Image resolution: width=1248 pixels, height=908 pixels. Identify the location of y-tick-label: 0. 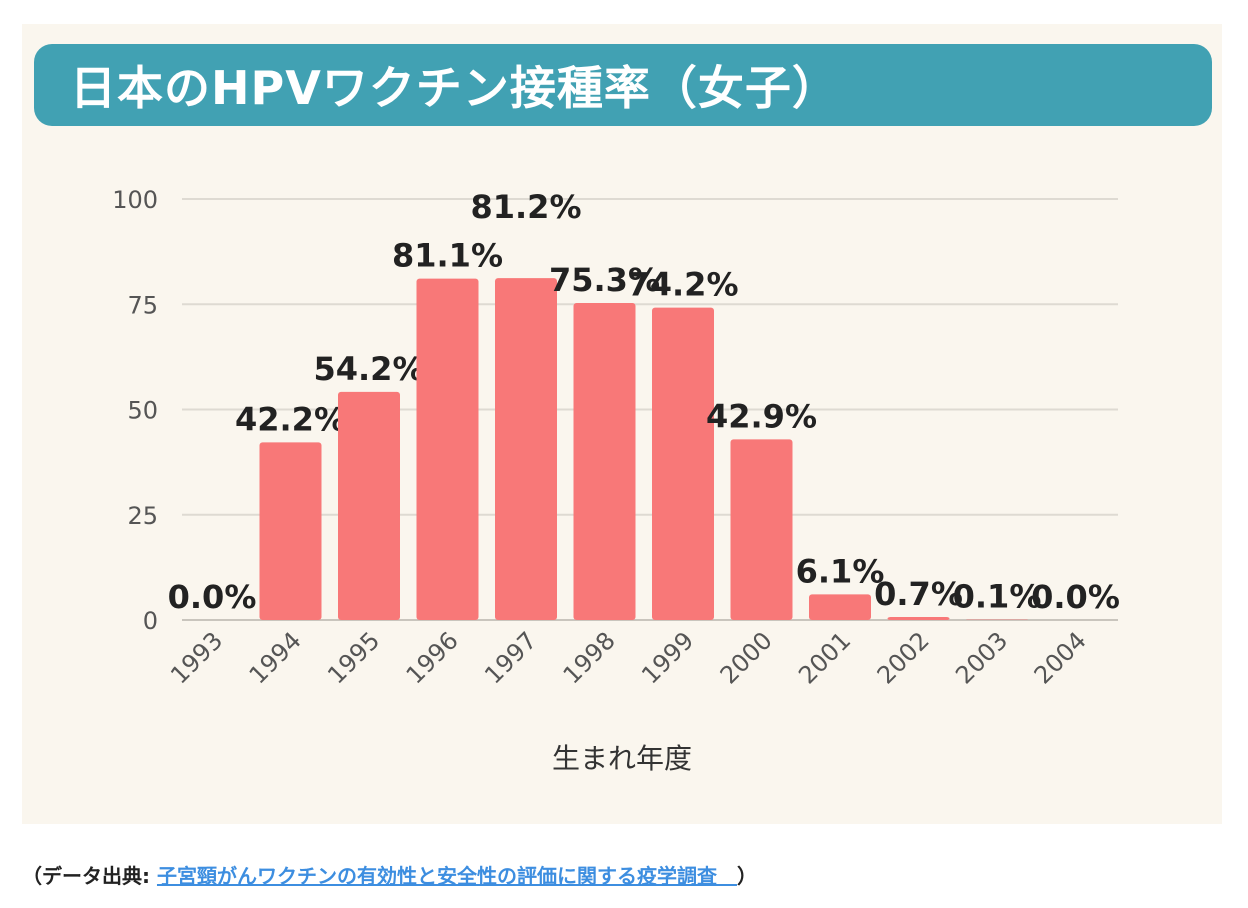
(150, 621).